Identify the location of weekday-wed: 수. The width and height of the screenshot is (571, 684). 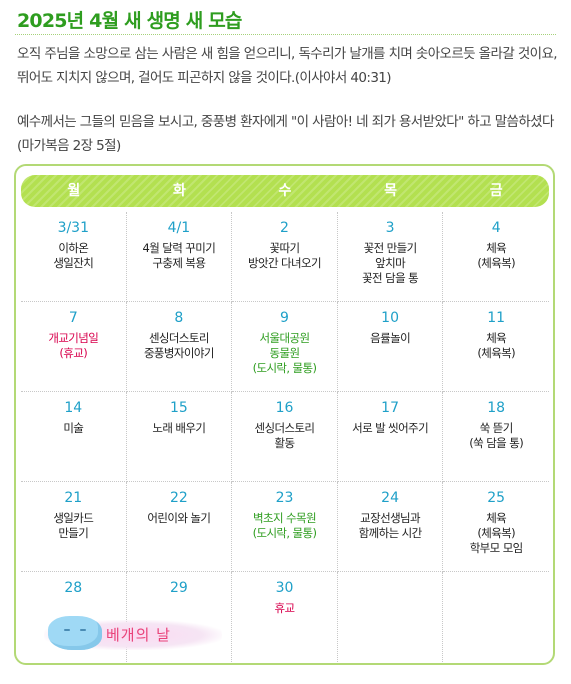
(285, 191).